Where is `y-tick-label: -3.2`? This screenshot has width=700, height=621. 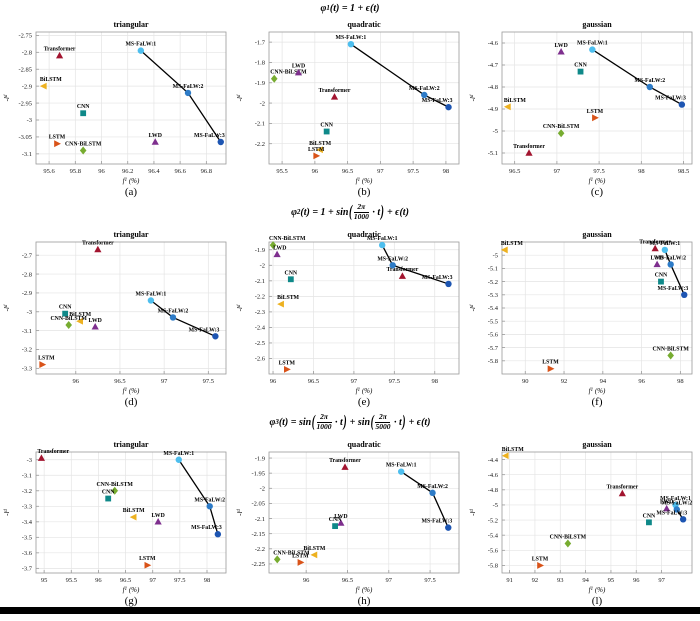
y-tick-label: -3.2 is located at coordinates (27, 491).